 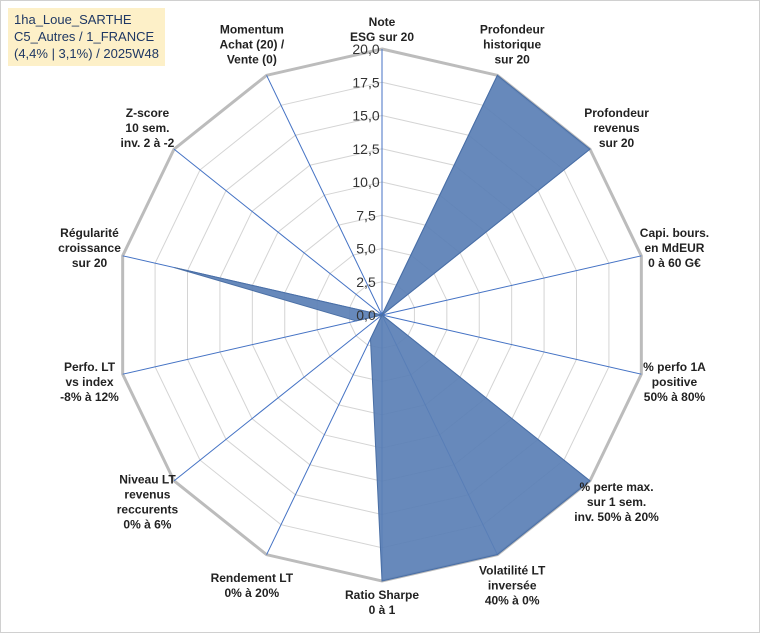 What do you see at coordinates (89, 248) in the screenshot?
I see `axis-label-line: croissance` at bounding box center [89, 248].